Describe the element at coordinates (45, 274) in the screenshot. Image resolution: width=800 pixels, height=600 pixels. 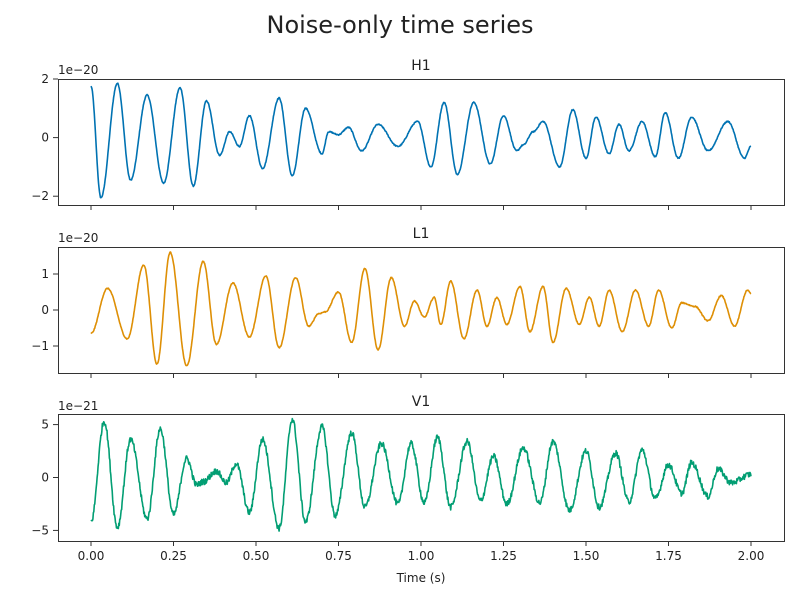
I see `y-tick-label-l1-2: 1` at that location.